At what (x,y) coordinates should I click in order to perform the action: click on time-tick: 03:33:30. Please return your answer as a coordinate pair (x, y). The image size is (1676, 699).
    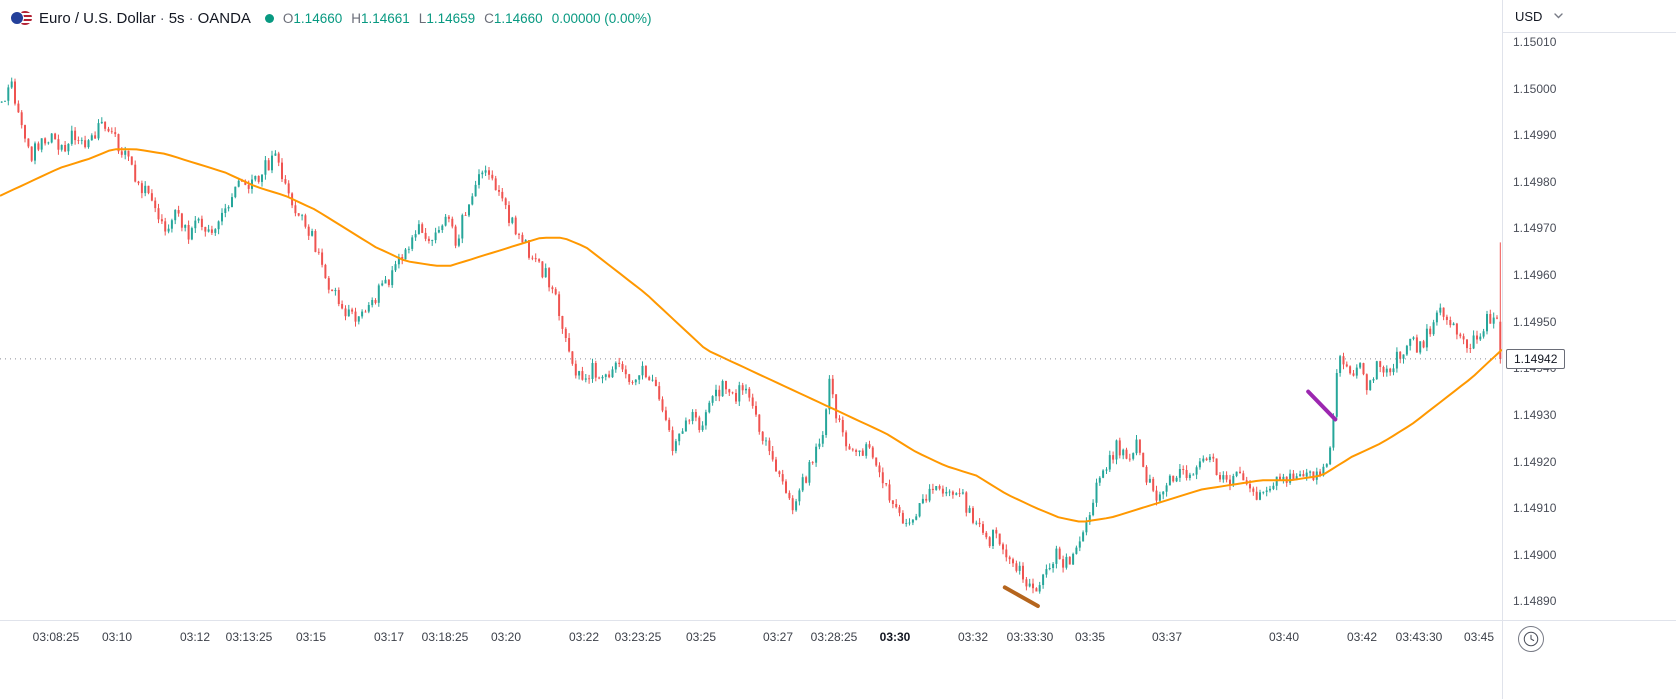
    Looking at the image, I should click on (1030, 637).